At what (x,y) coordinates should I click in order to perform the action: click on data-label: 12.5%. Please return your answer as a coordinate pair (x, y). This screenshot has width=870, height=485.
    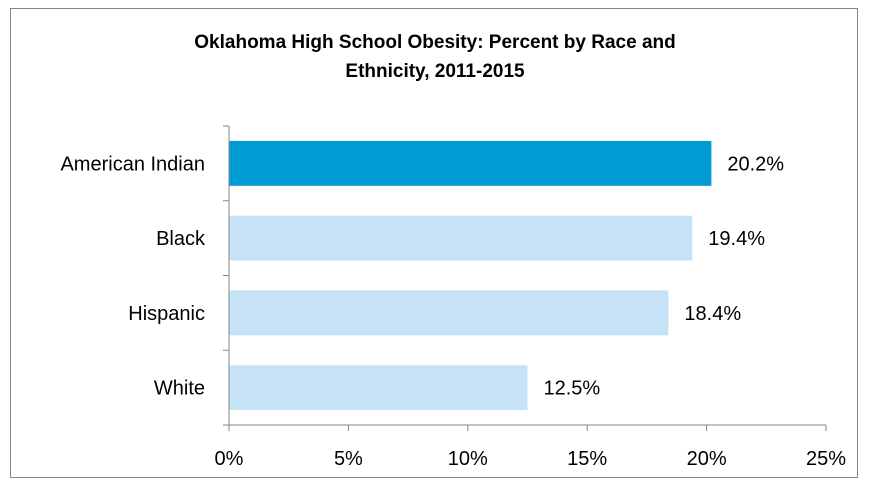
    Looking at the image, I should click on (572, 389).